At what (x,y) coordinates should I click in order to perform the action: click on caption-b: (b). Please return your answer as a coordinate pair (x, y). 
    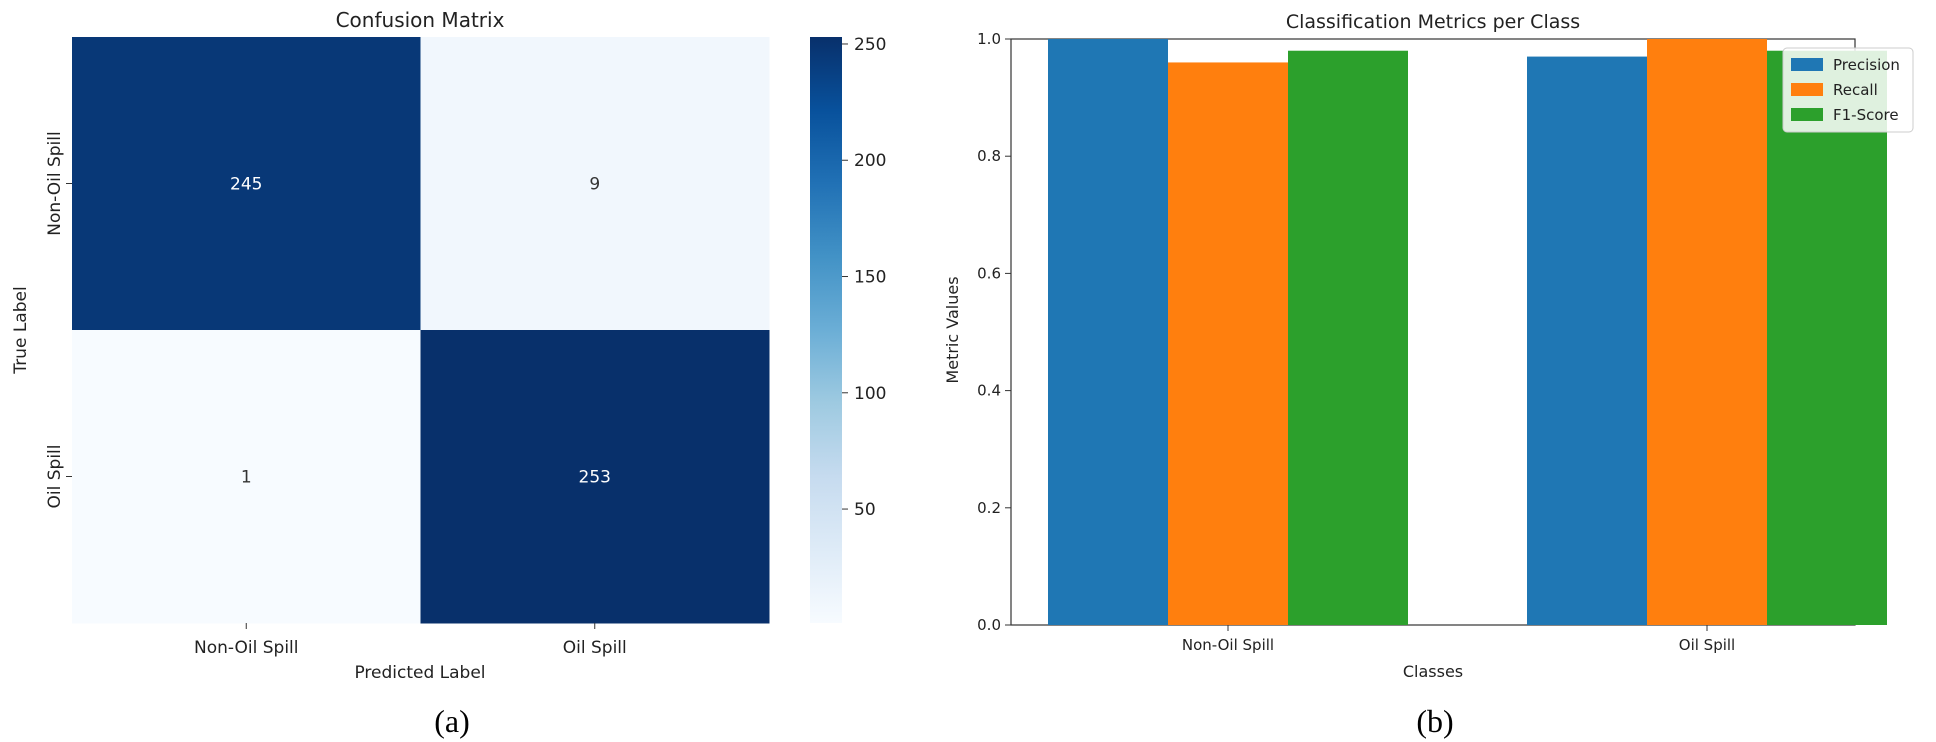
    Looking at the image, I should click on (1434, 721).